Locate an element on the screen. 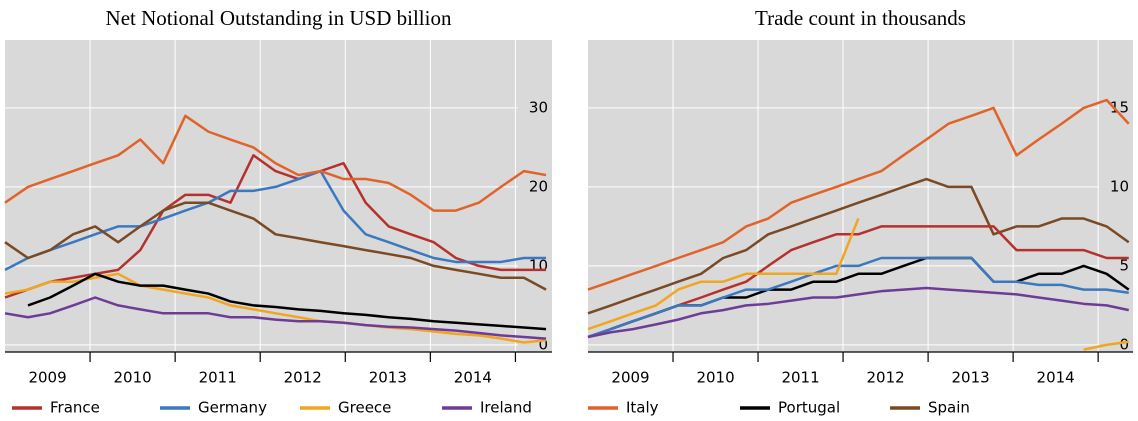 This screenshot has width=1138, height=421. y-tick-label: 5 is located at coordinates (1124, 265).